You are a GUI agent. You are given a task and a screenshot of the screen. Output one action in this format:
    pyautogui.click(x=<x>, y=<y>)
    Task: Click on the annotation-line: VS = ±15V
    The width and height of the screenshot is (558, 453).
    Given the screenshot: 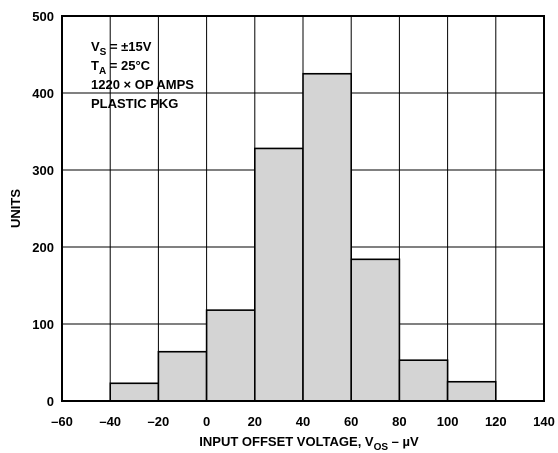 What is the action you would take?
    pyautogui.click(x=121, y=48)
    